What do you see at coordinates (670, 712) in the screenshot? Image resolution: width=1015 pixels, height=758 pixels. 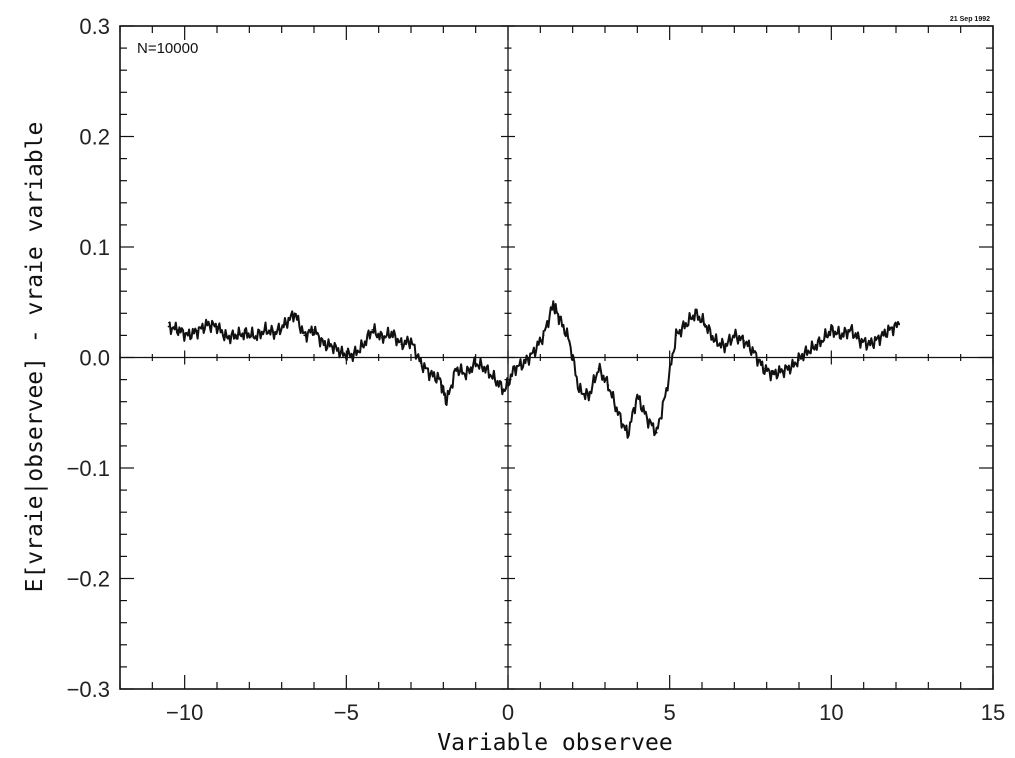 I see `x-tick-label: 5` at bounding box center [670, 712].